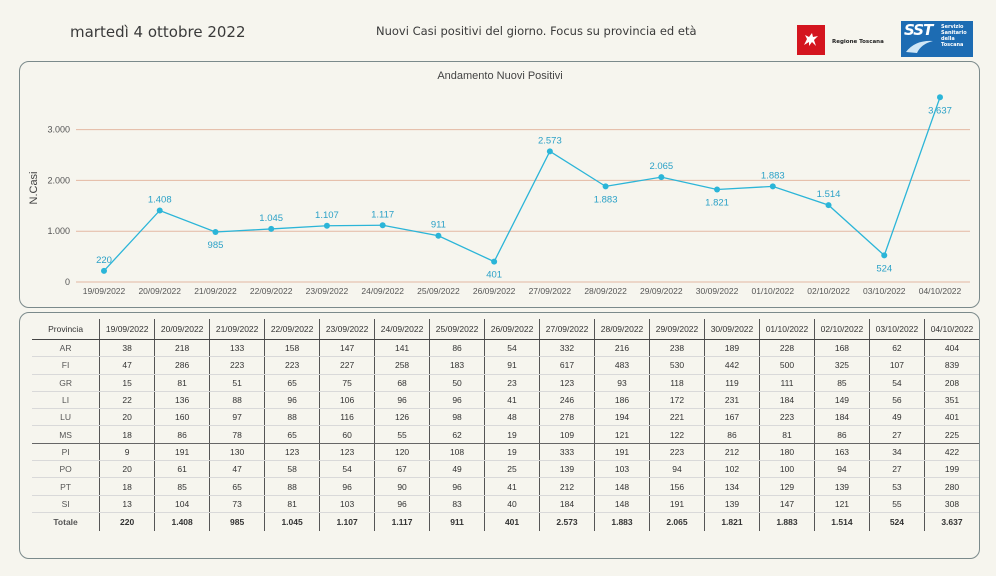  What do you see at coordinates (786, 469) in the screenshot?
I see `count-cell: 100` at bounding box center [786, 469].